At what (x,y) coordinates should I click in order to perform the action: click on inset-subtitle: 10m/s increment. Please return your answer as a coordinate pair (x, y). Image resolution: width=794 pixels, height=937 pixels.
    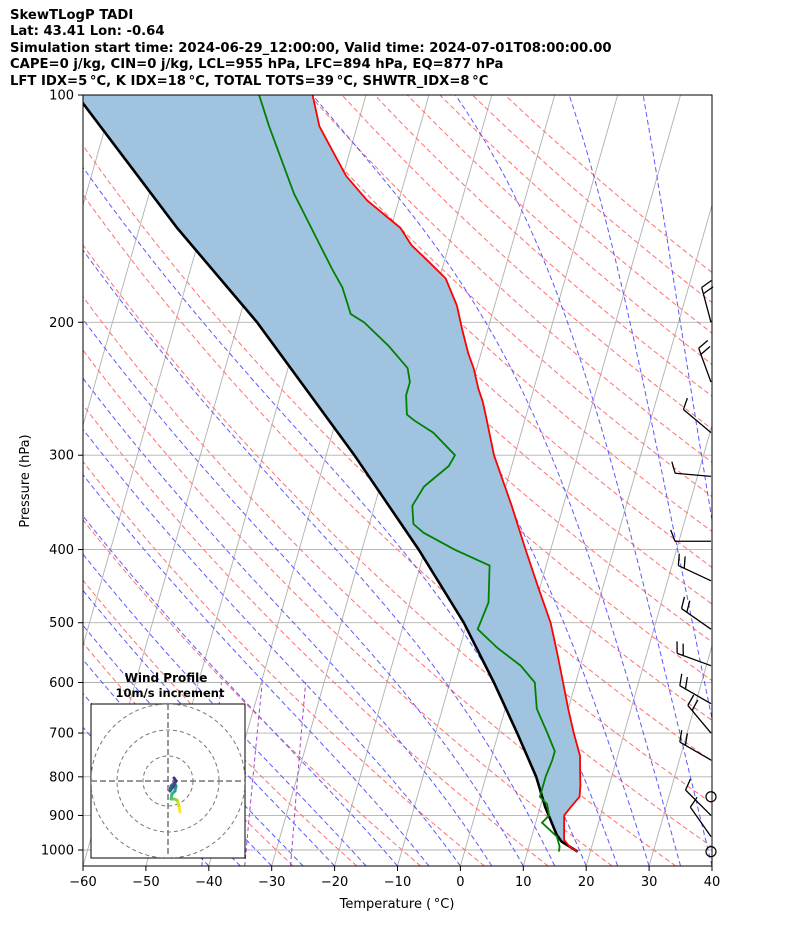
    Looking at the image, I should click on (170, 693).